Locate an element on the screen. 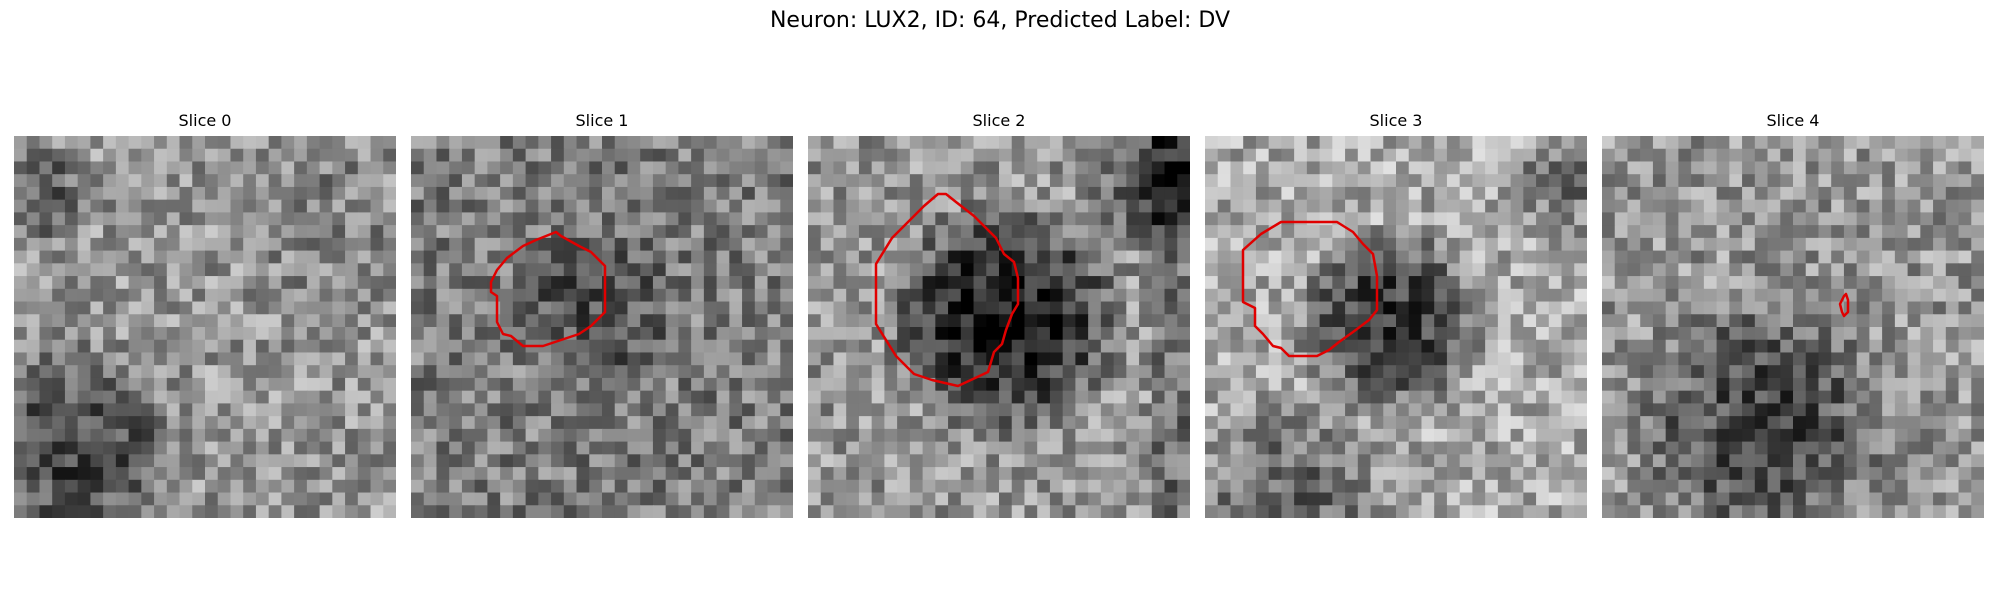 This screenshot has height=600, width=2000. slice-title: Slice 2 is located at coordinates (999, 120).